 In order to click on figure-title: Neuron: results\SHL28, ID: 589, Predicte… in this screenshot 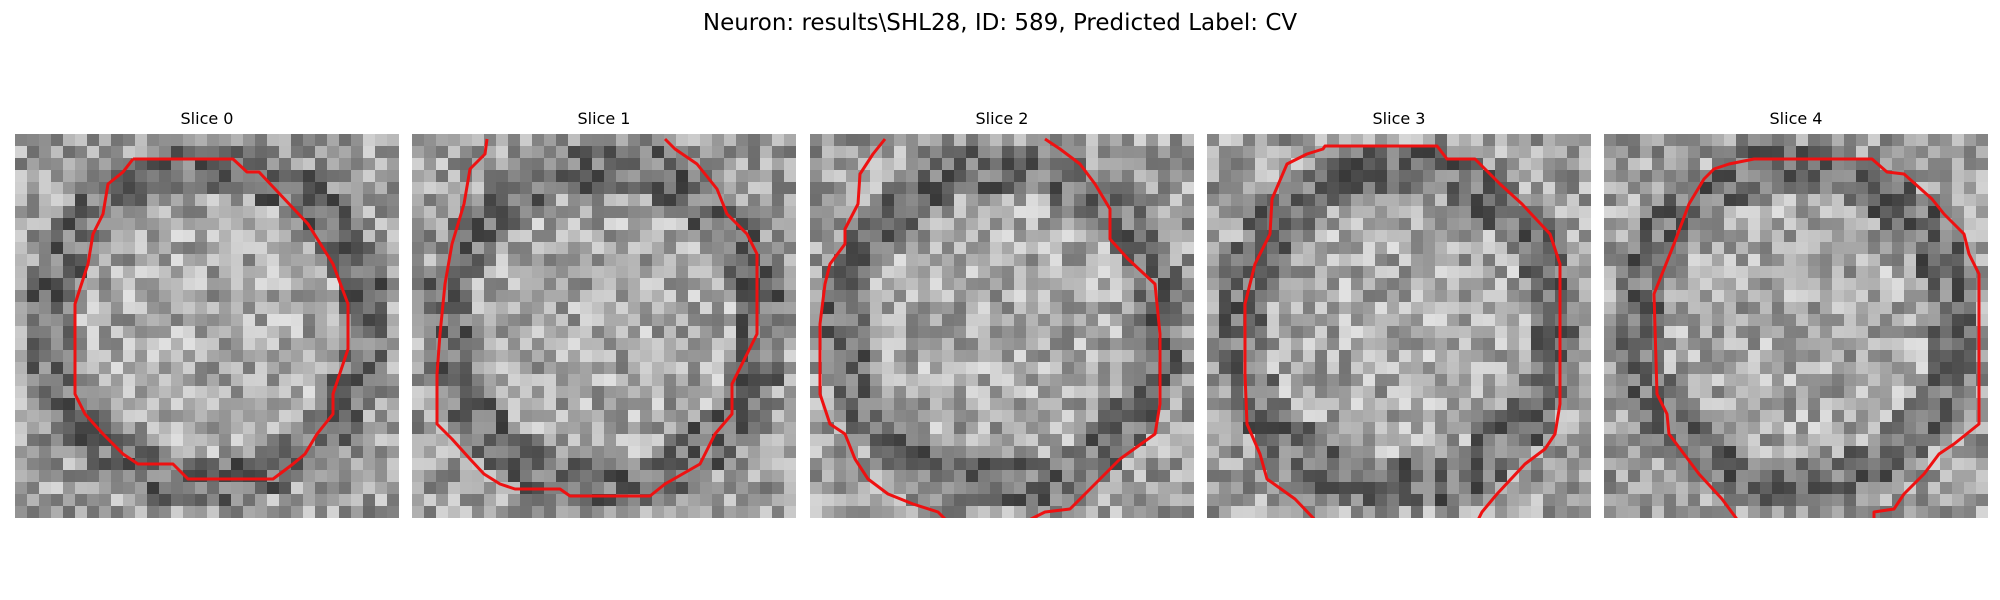, I will do `click(1000, 23)`.